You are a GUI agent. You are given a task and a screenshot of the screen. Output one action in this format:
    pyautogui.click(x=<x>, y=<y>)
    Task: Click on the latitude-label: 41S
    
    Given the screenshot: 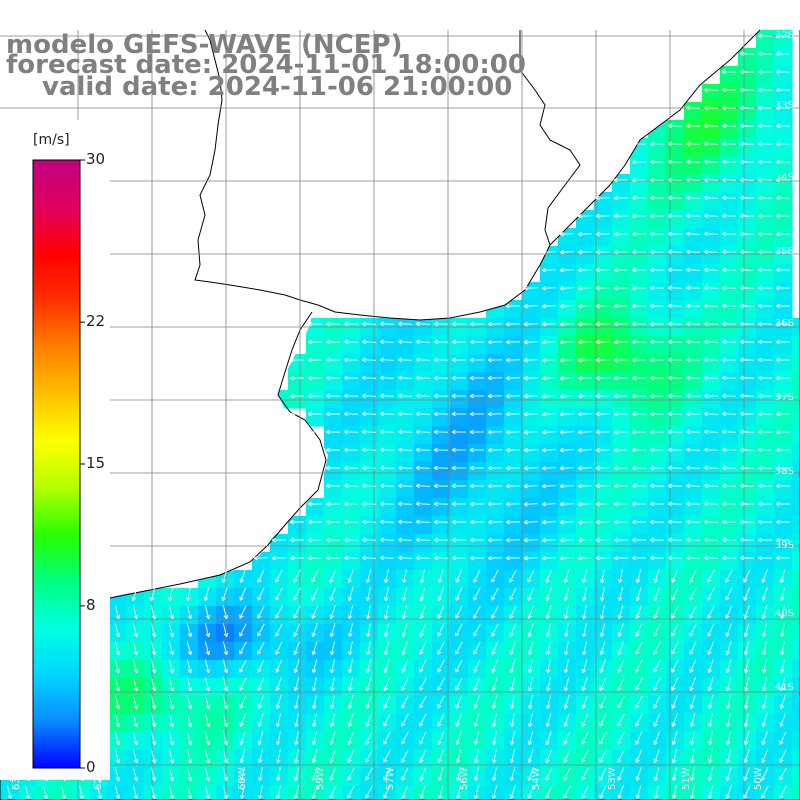 What is the action you would take?
    pyautogui.click(x=784, y=687)
    